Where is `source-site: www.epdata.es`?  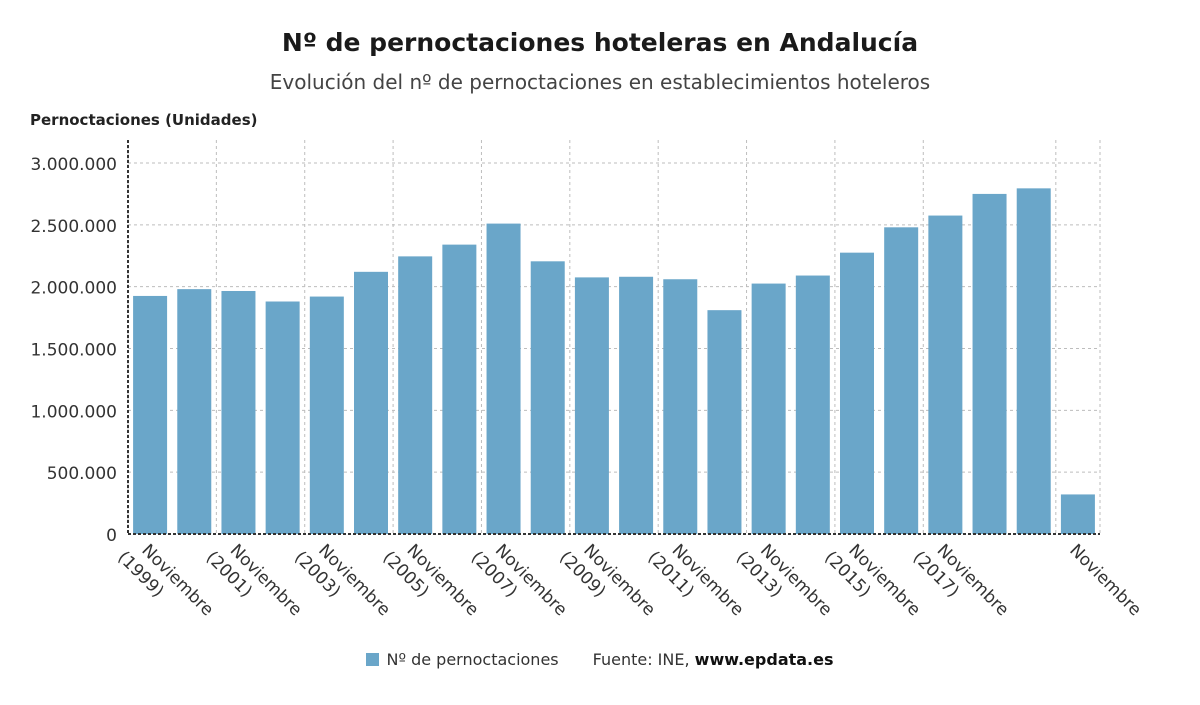
source-site: www.epdata.es is located at coordinates (764, 659).